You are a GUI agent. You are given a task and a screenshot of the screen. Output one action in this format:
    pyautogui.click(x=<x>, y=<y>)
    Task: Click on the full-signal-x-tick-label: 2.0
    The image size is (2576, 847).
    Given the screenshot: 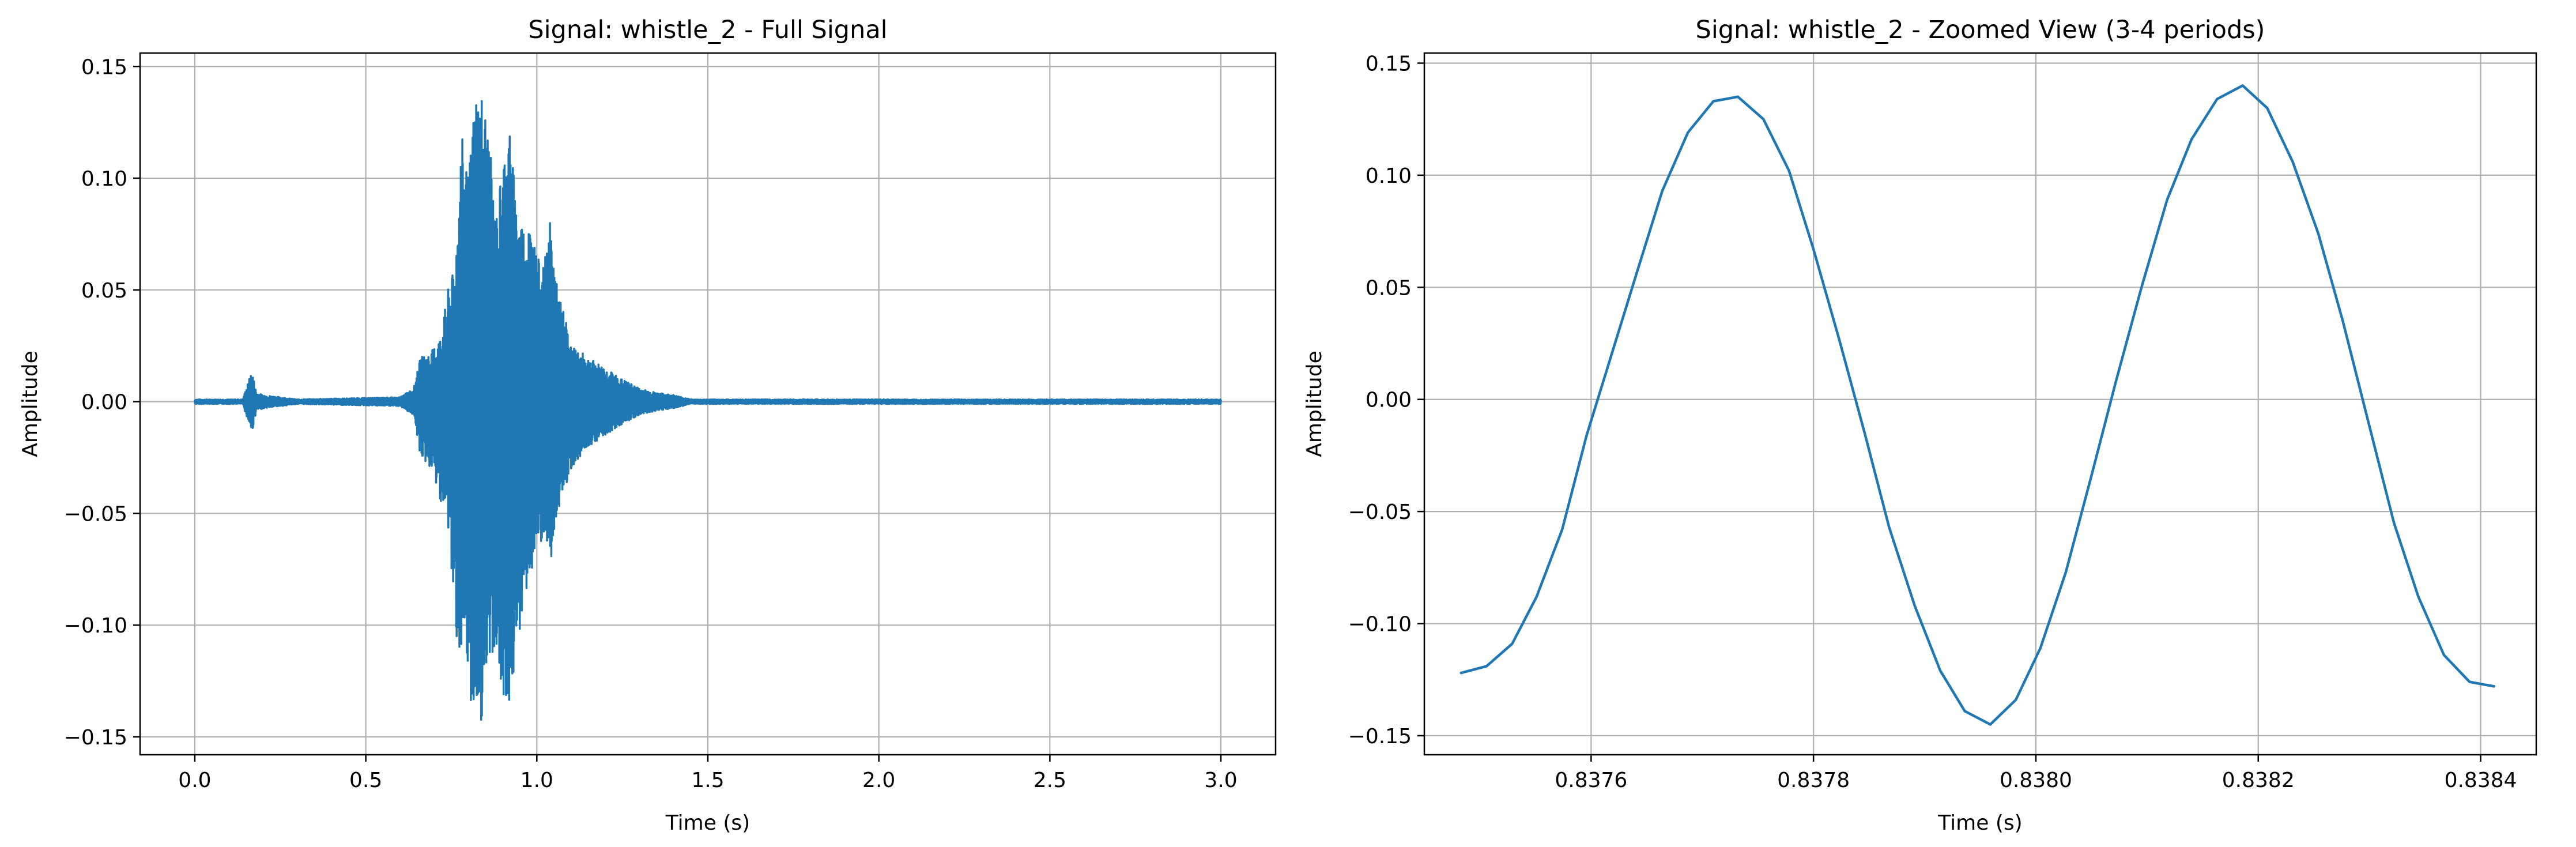 What is the action you would take?
    pyautogui.click(x=878, y=780)
    